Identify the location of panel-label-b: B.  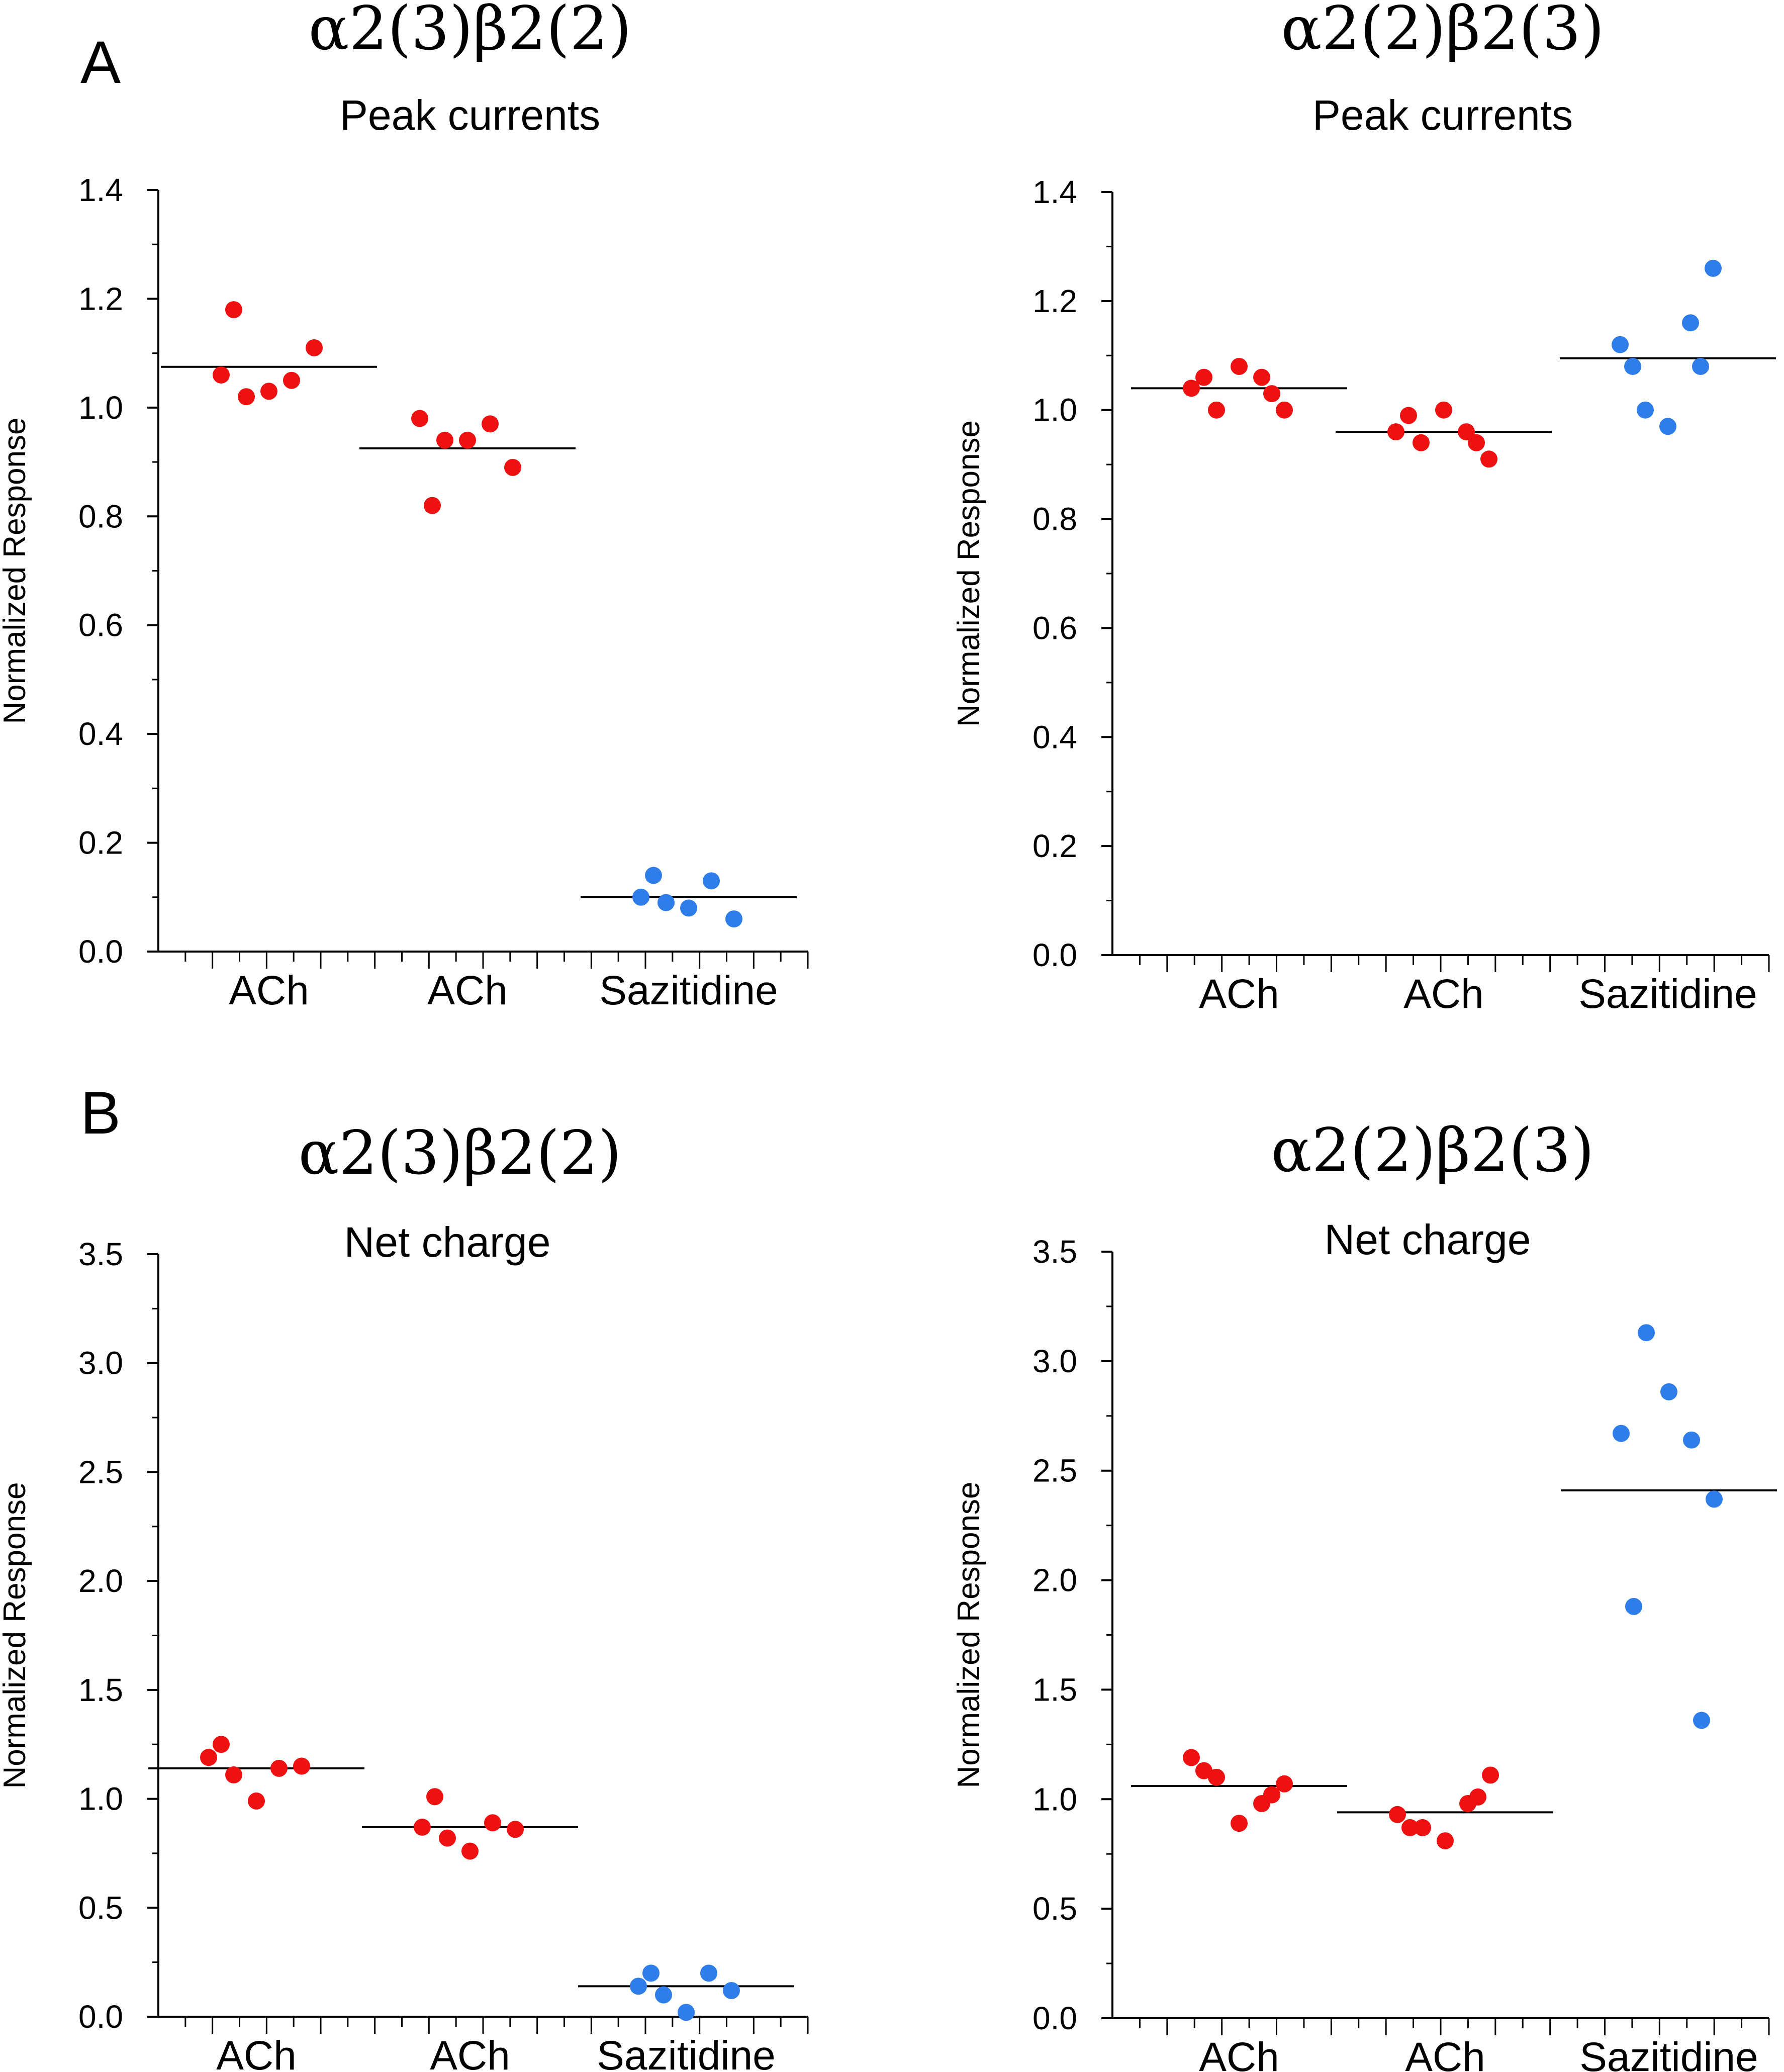
(100, 1113).